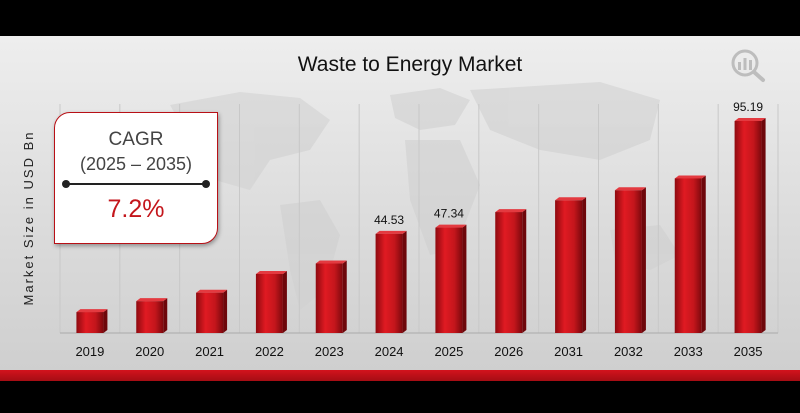 Image resolution: width=800 pixels, height=413 pixels. Describe the element at coordinates (331, 262) in the screenshot. I see `bar-top-2023` at that location.